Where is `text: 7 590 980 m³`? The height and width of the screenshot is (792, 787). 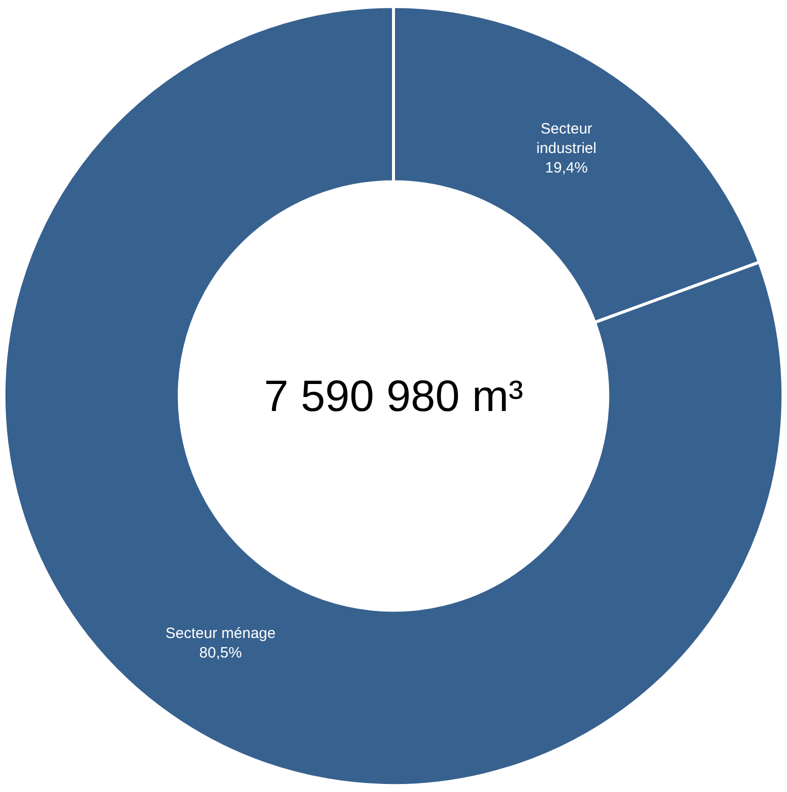 text: 7 590 980 m³ is located at coordinates (394, 396).